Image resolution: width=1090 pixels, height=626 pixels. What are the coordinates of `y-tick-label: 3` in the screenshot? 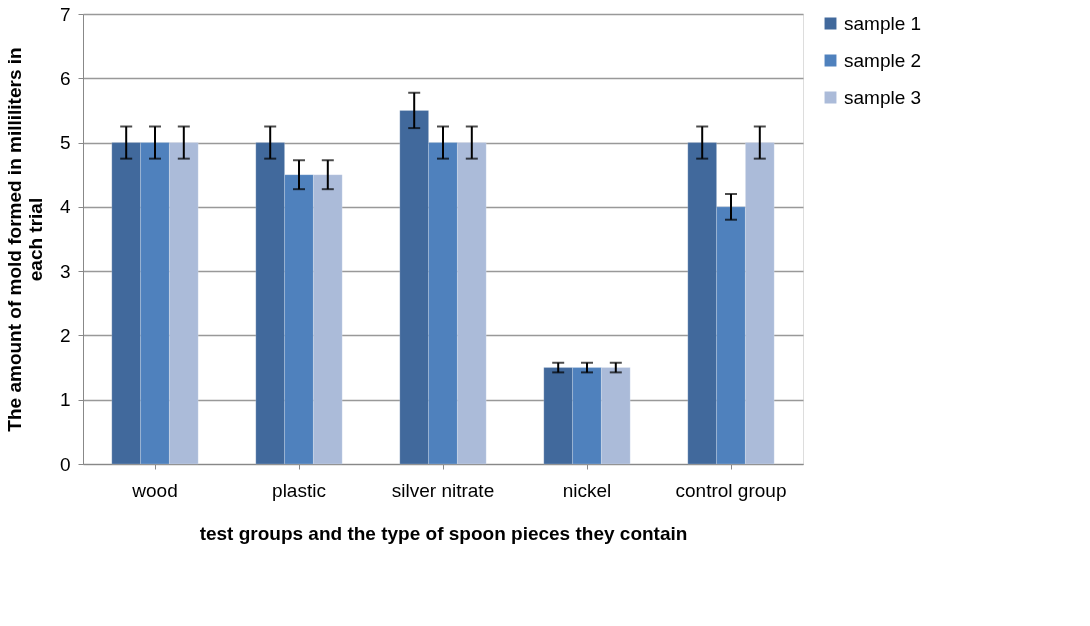 It's located at (65, 271).